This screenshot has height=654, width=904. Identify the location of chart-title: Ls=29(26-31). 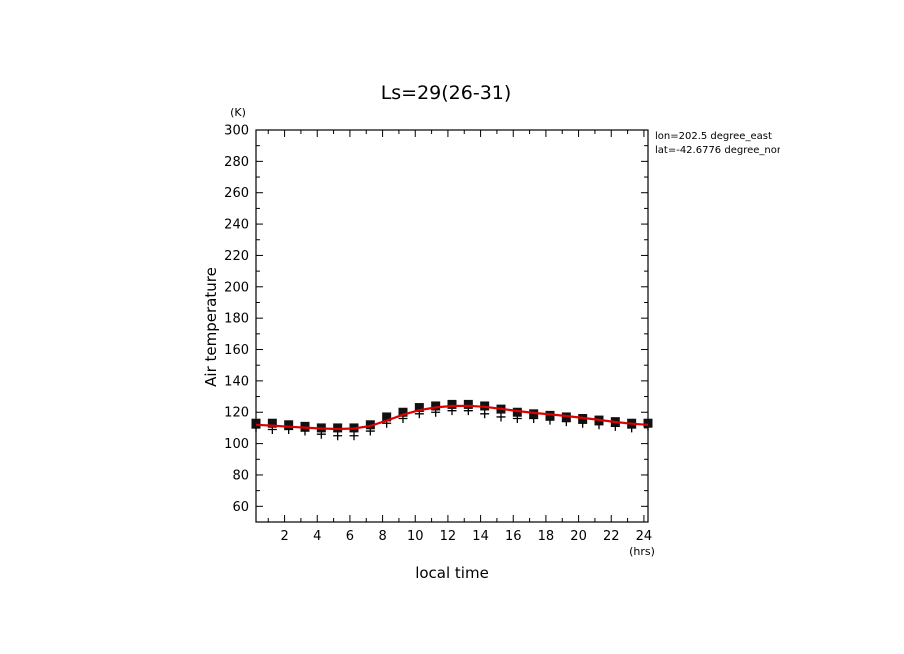
(446, 93).